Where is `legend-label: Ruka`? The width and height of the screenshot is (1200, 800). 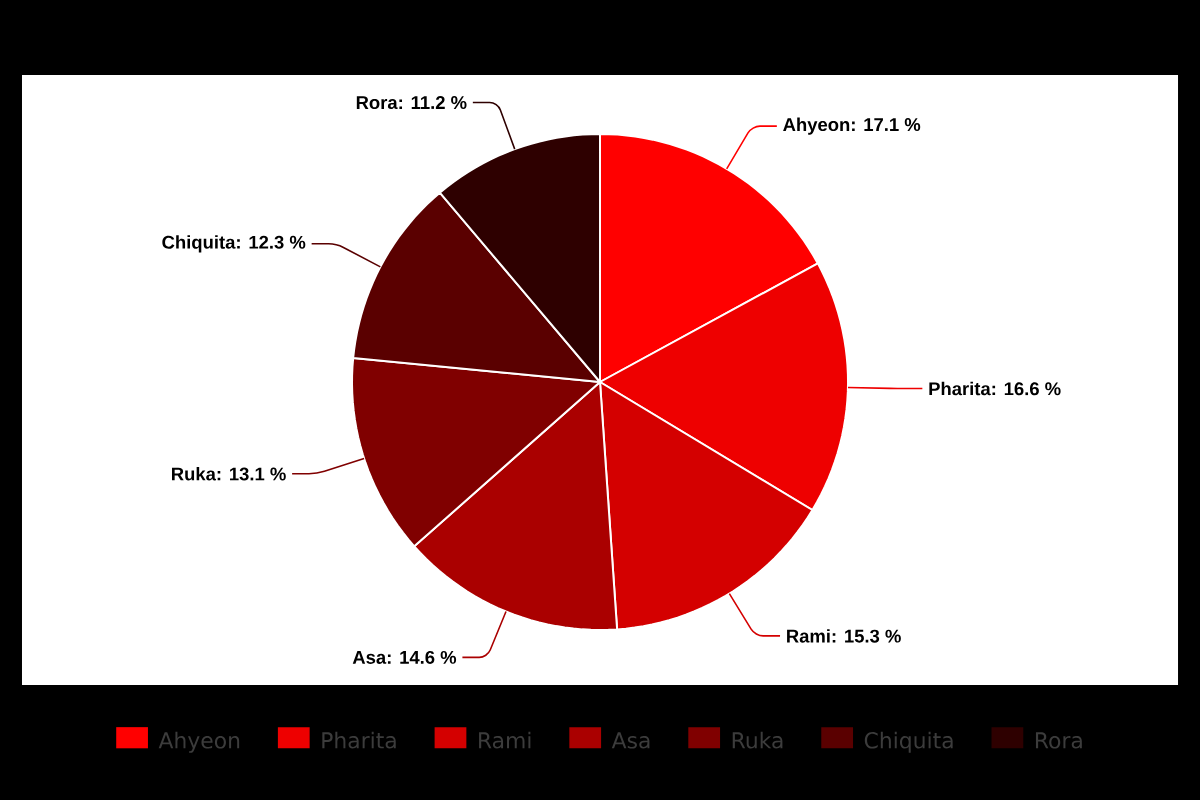 legend-label: Ruka is located at coordinates (757, 740).